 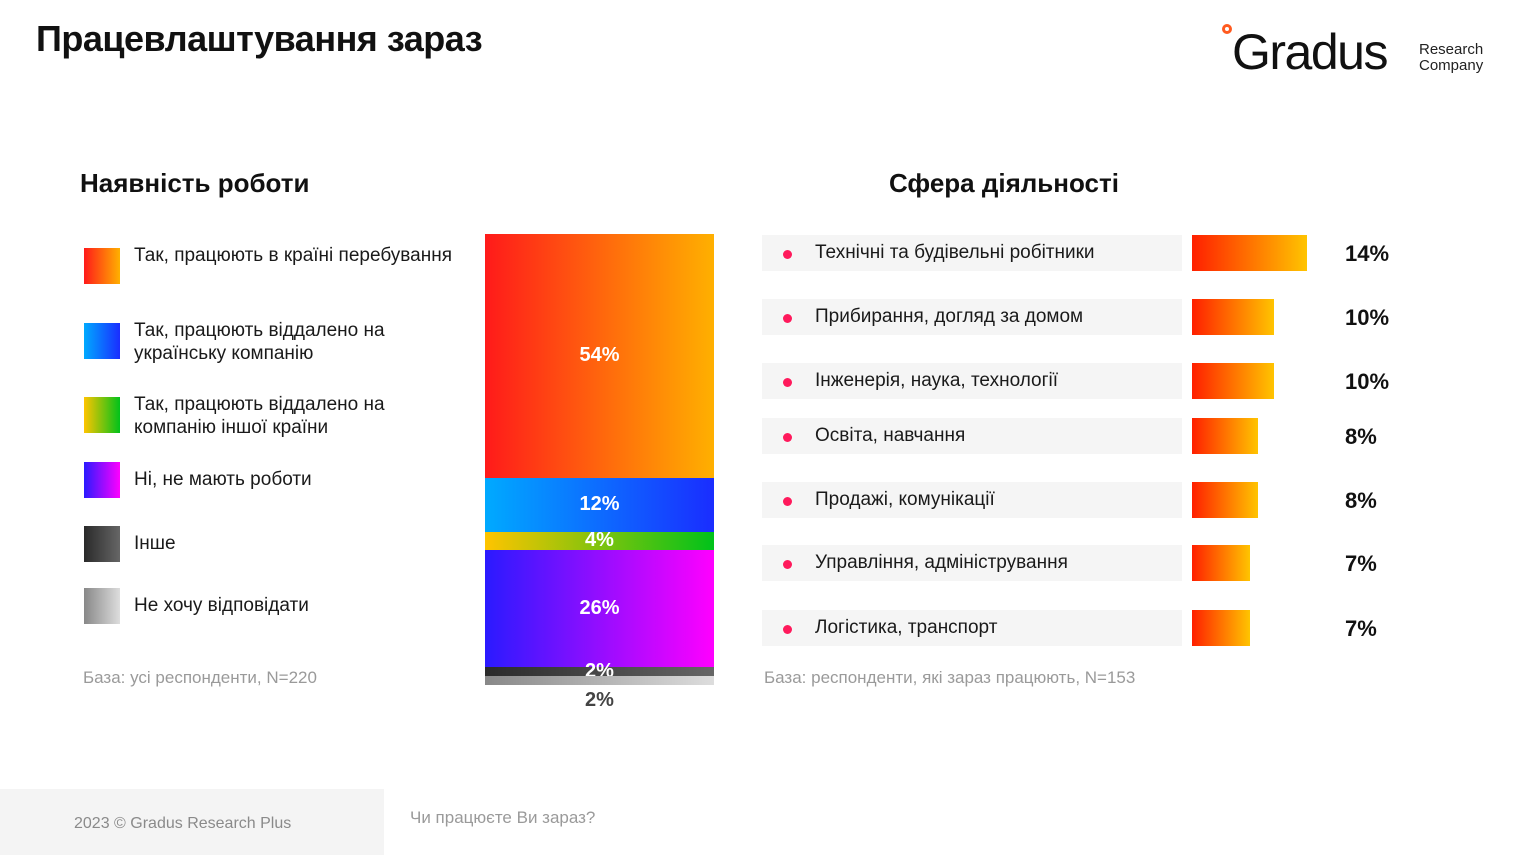 What do you see at coordinates (1451, 65) in the screenshot?
I see `logo-sub-line2: Company` at bounding box center [1451, 65].